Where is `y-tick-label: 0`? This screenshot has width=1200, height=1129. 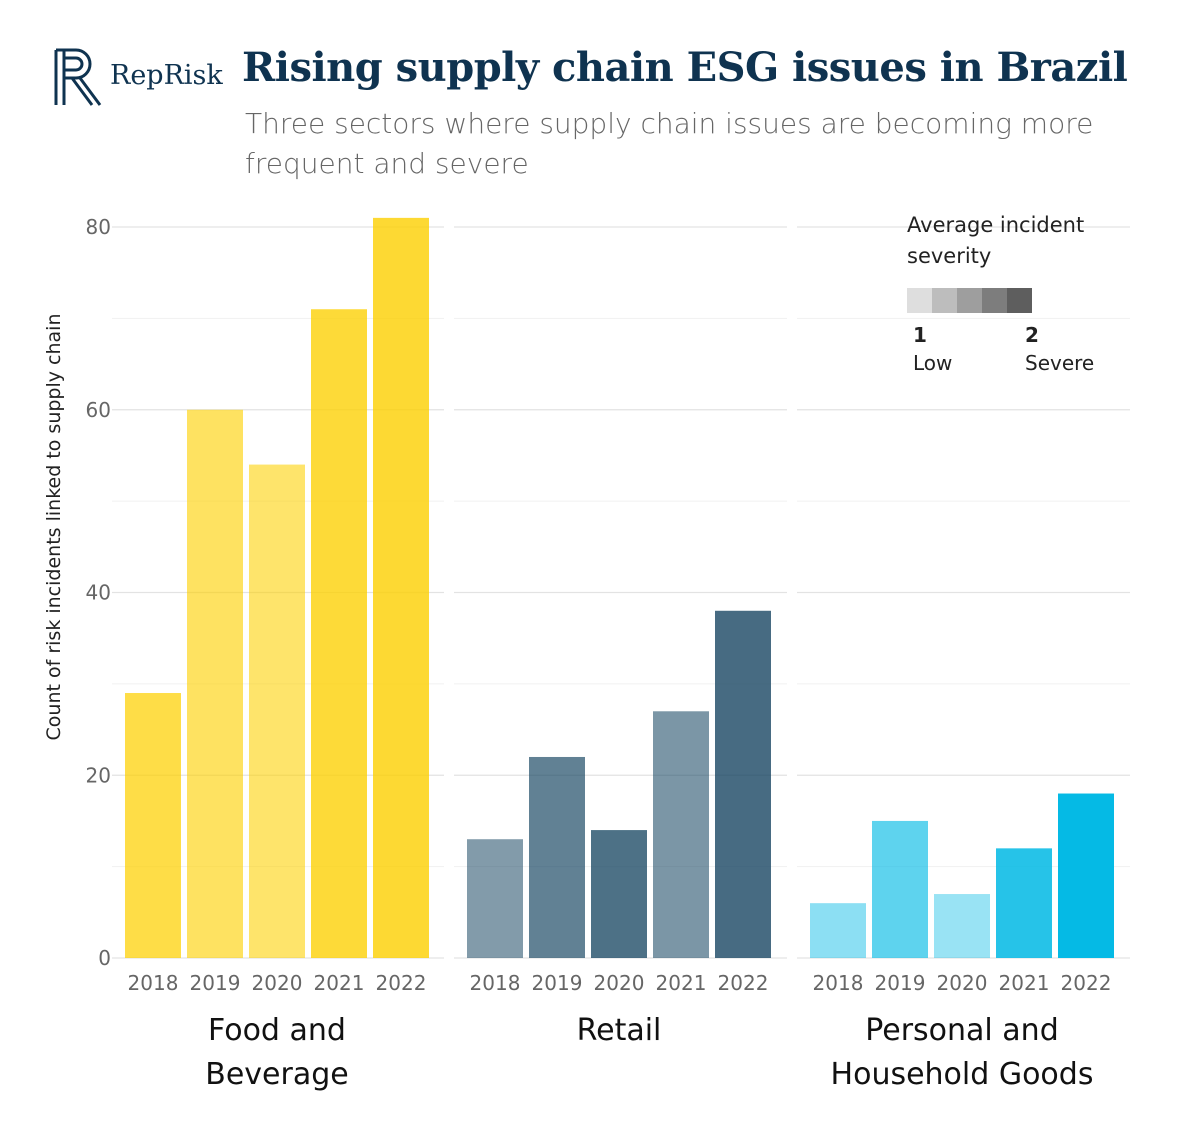
y-tick-label: 0 is located at coordinates (104, 958).